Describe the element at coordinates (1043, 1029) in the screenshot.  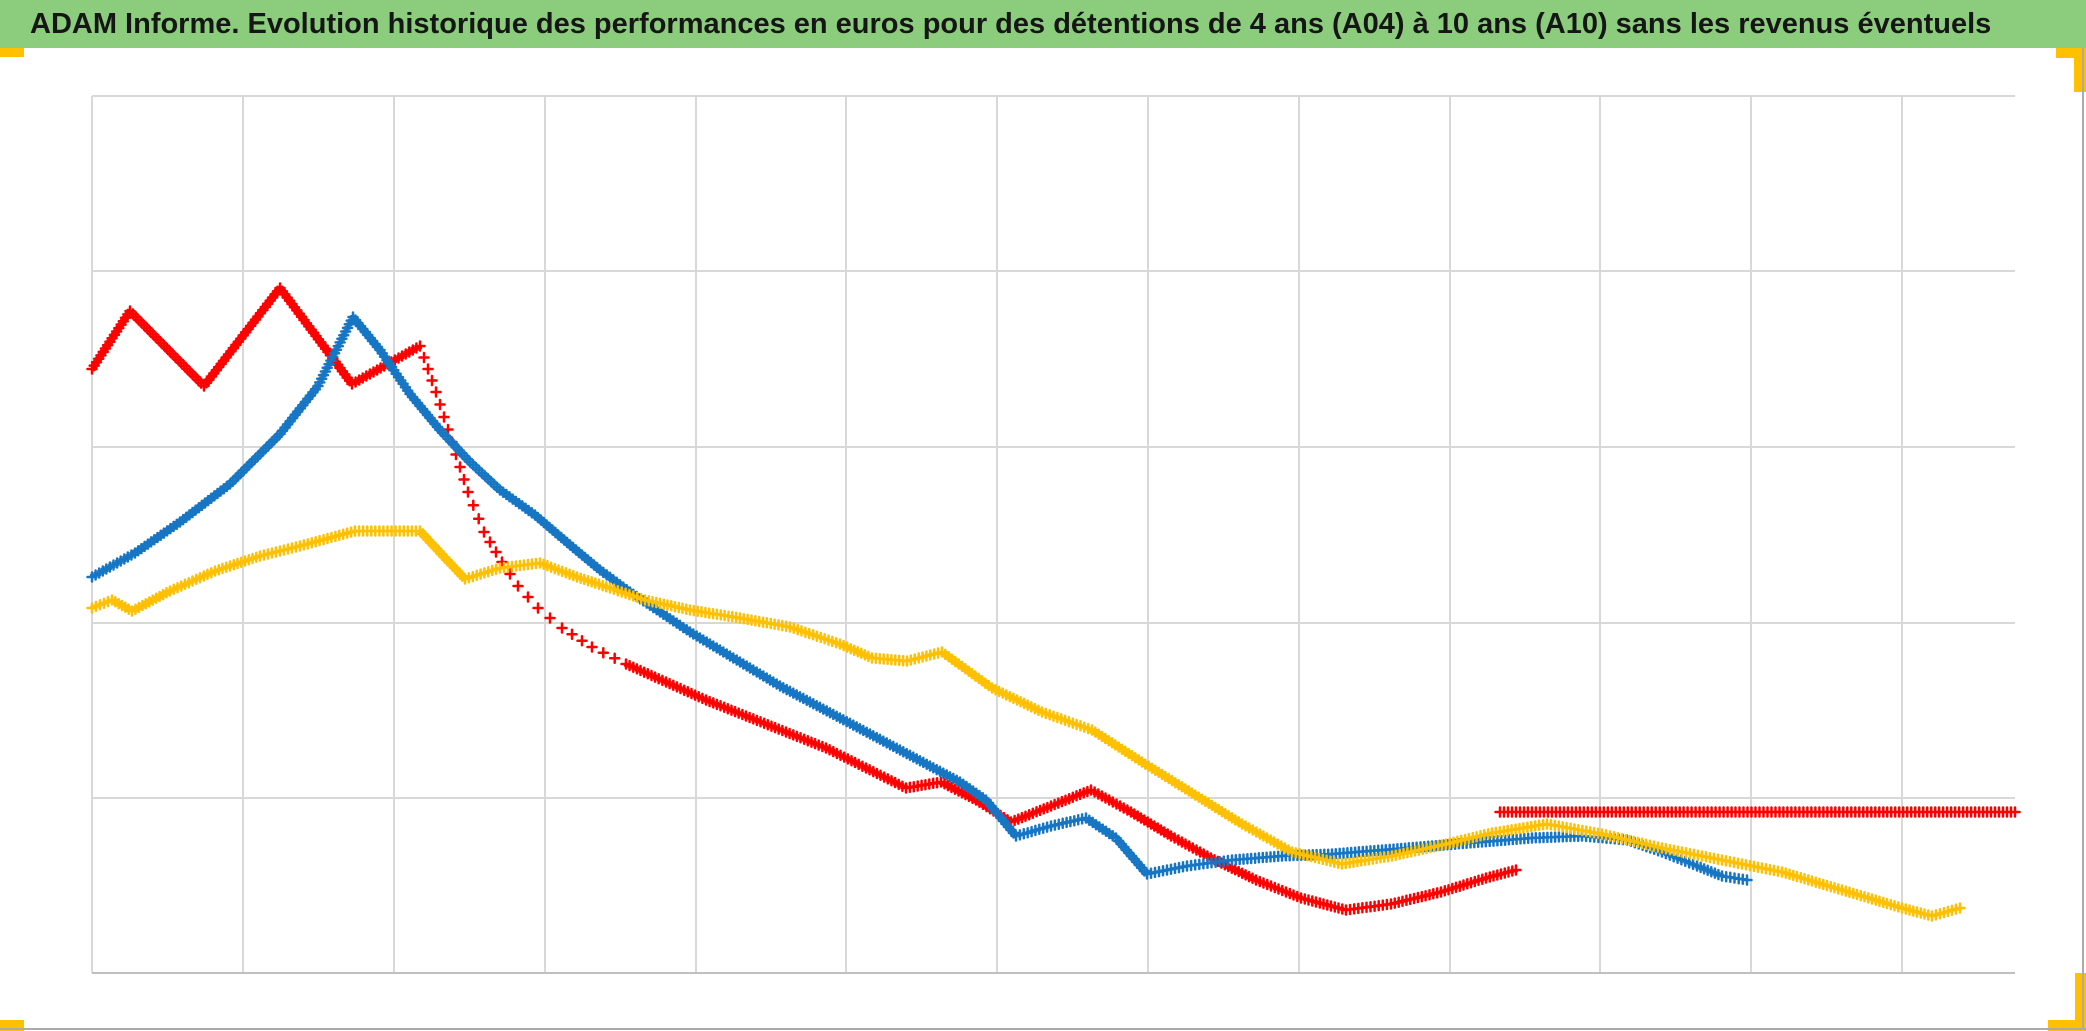
I see `window-border-bottom` at that location.